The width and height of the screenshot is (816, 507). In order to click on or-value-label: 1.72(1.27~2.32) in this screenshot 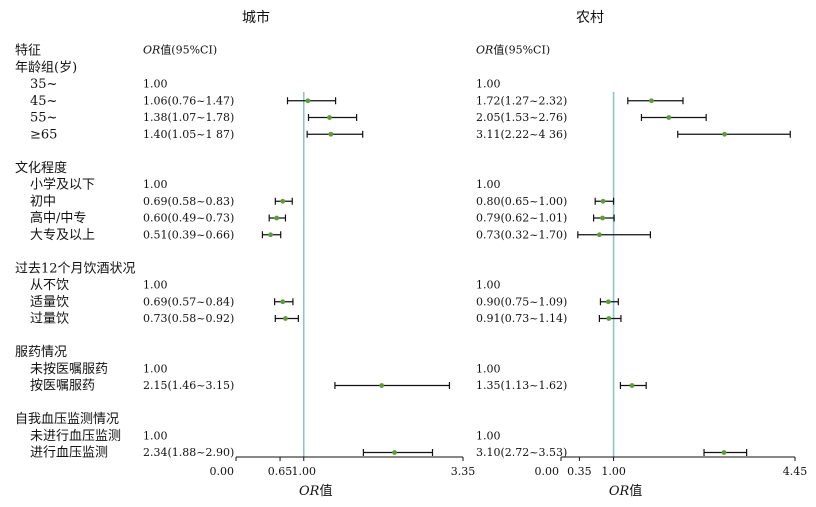, I will do `click(521, 100)`.